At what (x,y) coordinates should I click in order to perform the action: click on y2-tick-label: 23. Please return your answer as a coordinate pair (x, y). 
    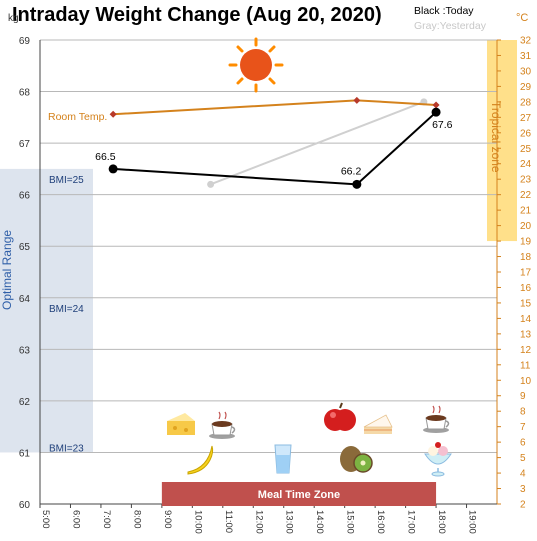
    Looking at the image, I should click on (526, 180).